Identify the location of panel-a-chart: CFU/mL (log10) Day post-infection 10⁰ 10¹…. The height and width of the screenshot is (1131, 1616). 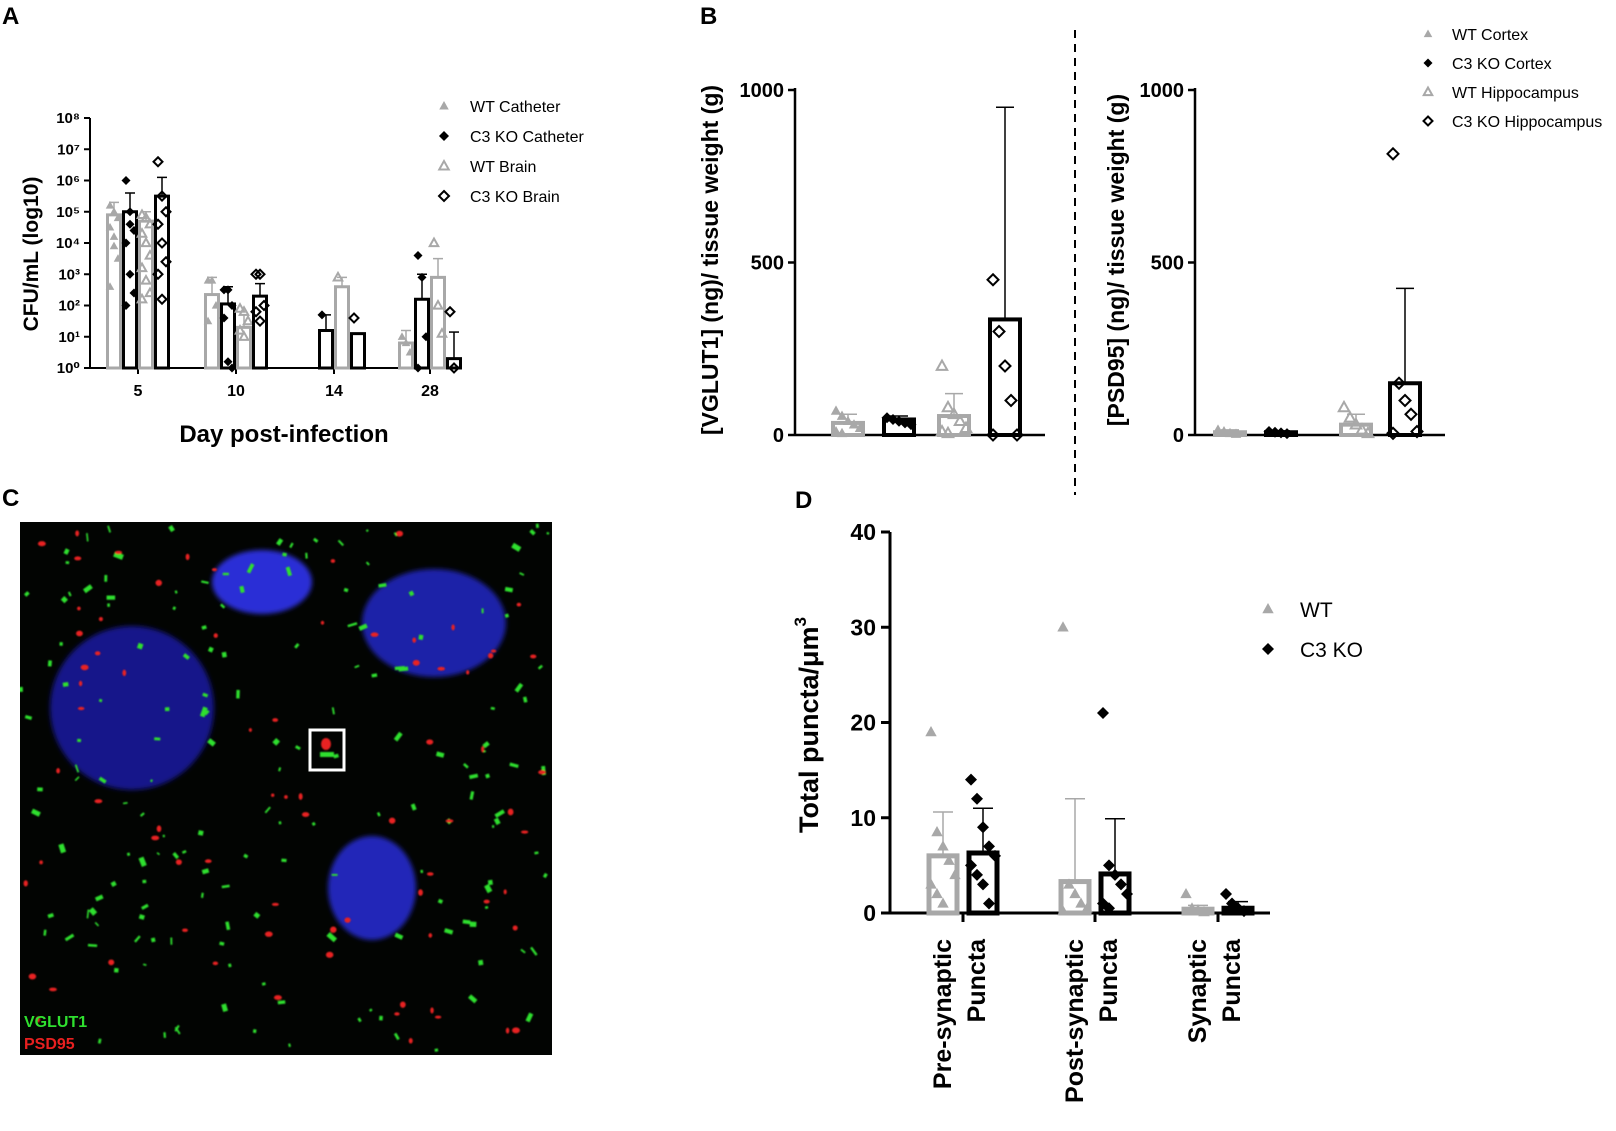
(302, 273).